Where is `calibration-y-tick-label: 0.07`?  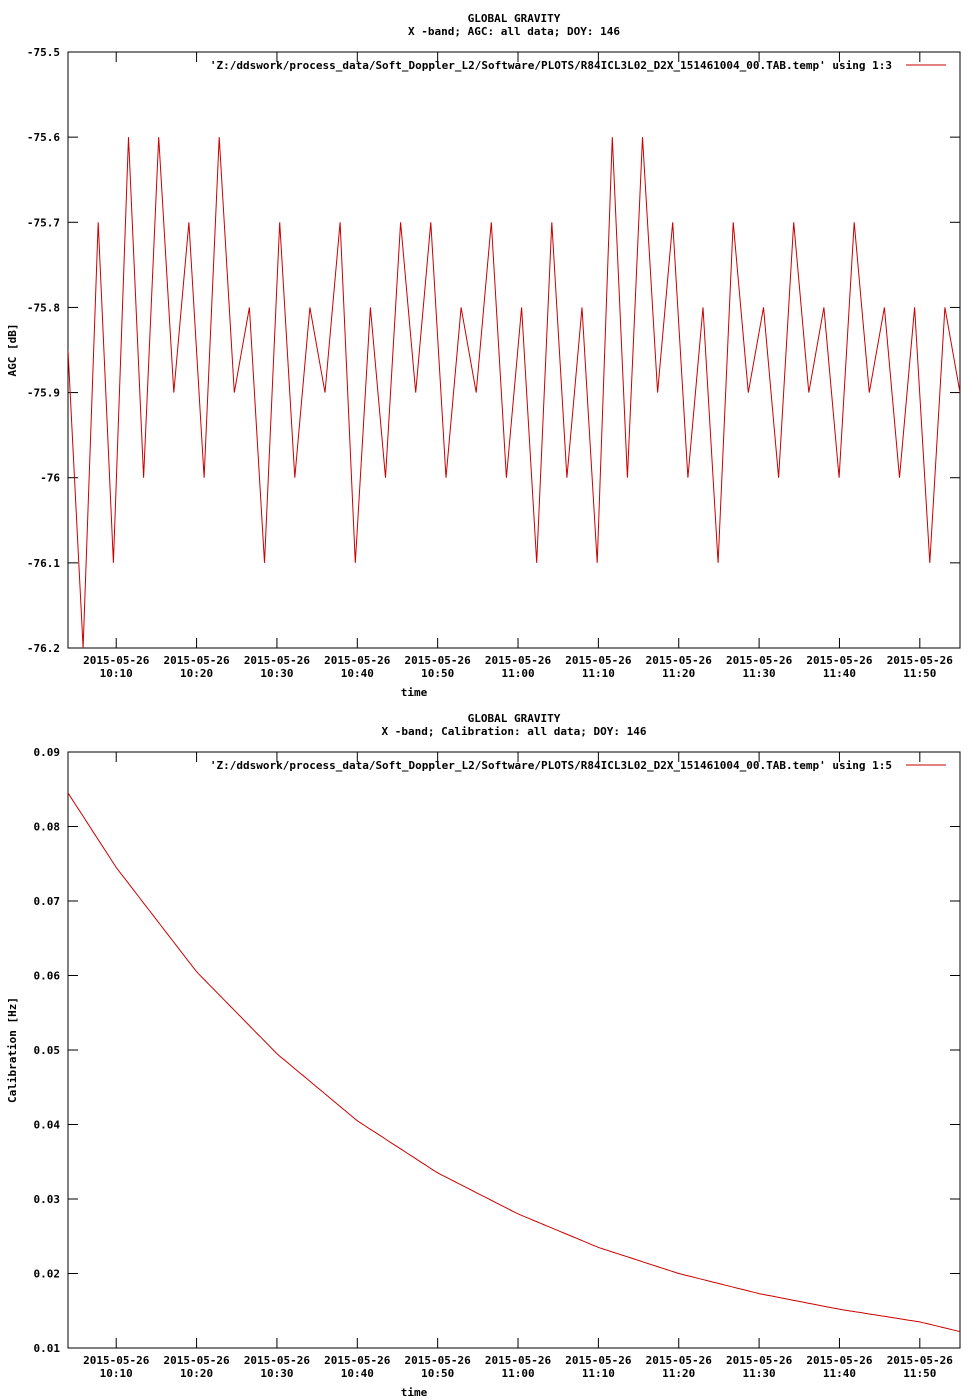
calibration-y-tick-label: 0.07 is located at coordinates (47, 901).